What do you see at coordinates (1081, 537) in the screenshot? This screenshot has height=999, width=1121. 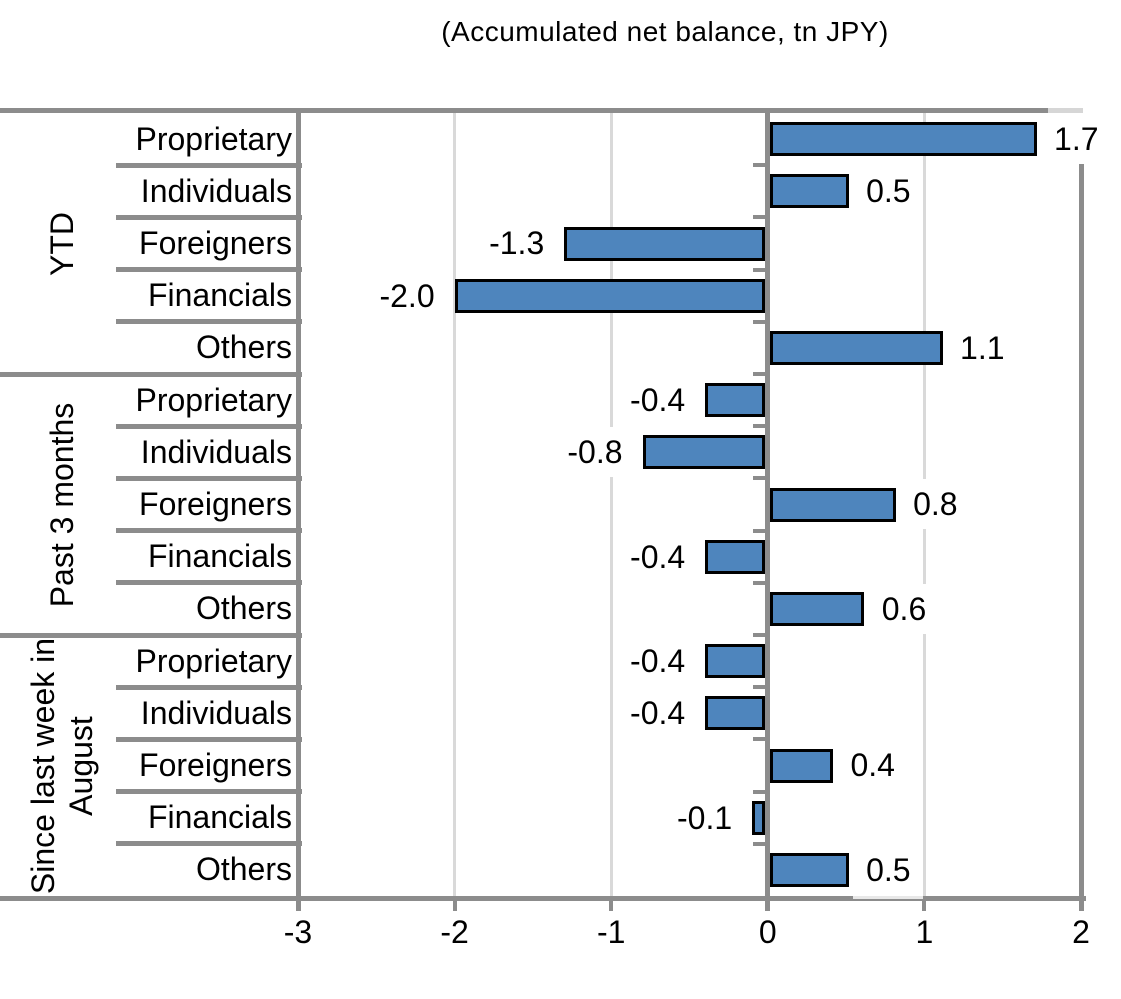 I see `plot-border-right` at bounding box center [1081, 537].